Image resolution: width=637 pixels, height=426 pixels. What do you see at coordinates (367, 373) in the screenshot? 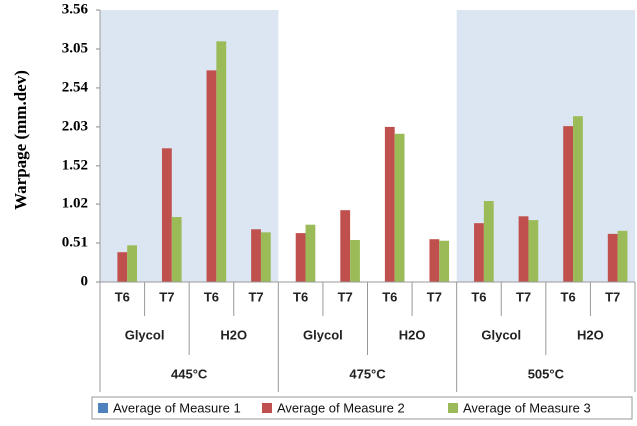
I see `group-label: 475°C` at bounding box center [367, 373].